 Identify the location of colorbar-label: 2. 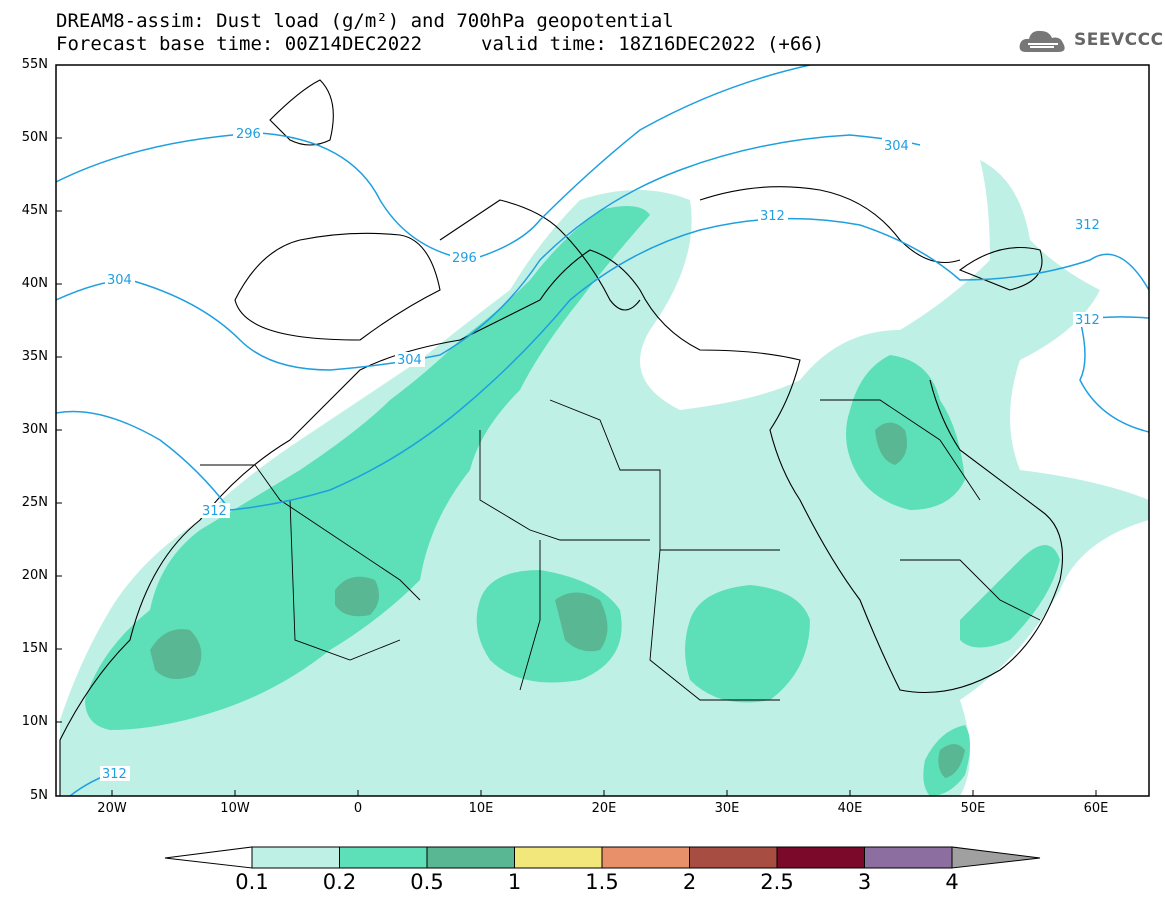
(689, 882).